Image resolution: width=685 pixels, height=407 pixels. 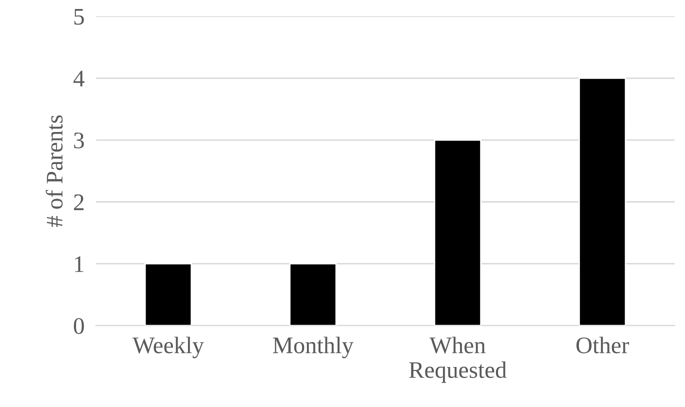 I want to click on x-tick-label: Monthly, so click(x=313, y=347).